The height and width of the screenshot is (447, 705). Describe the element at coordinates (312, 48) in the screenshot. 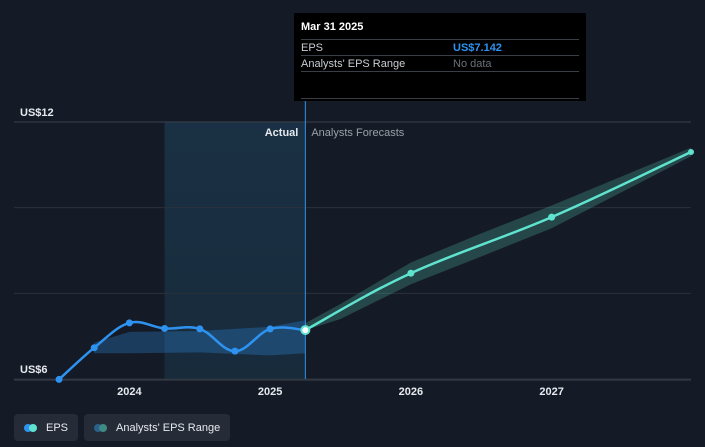

I see `tooltip-eps-label: EPS` at that location.